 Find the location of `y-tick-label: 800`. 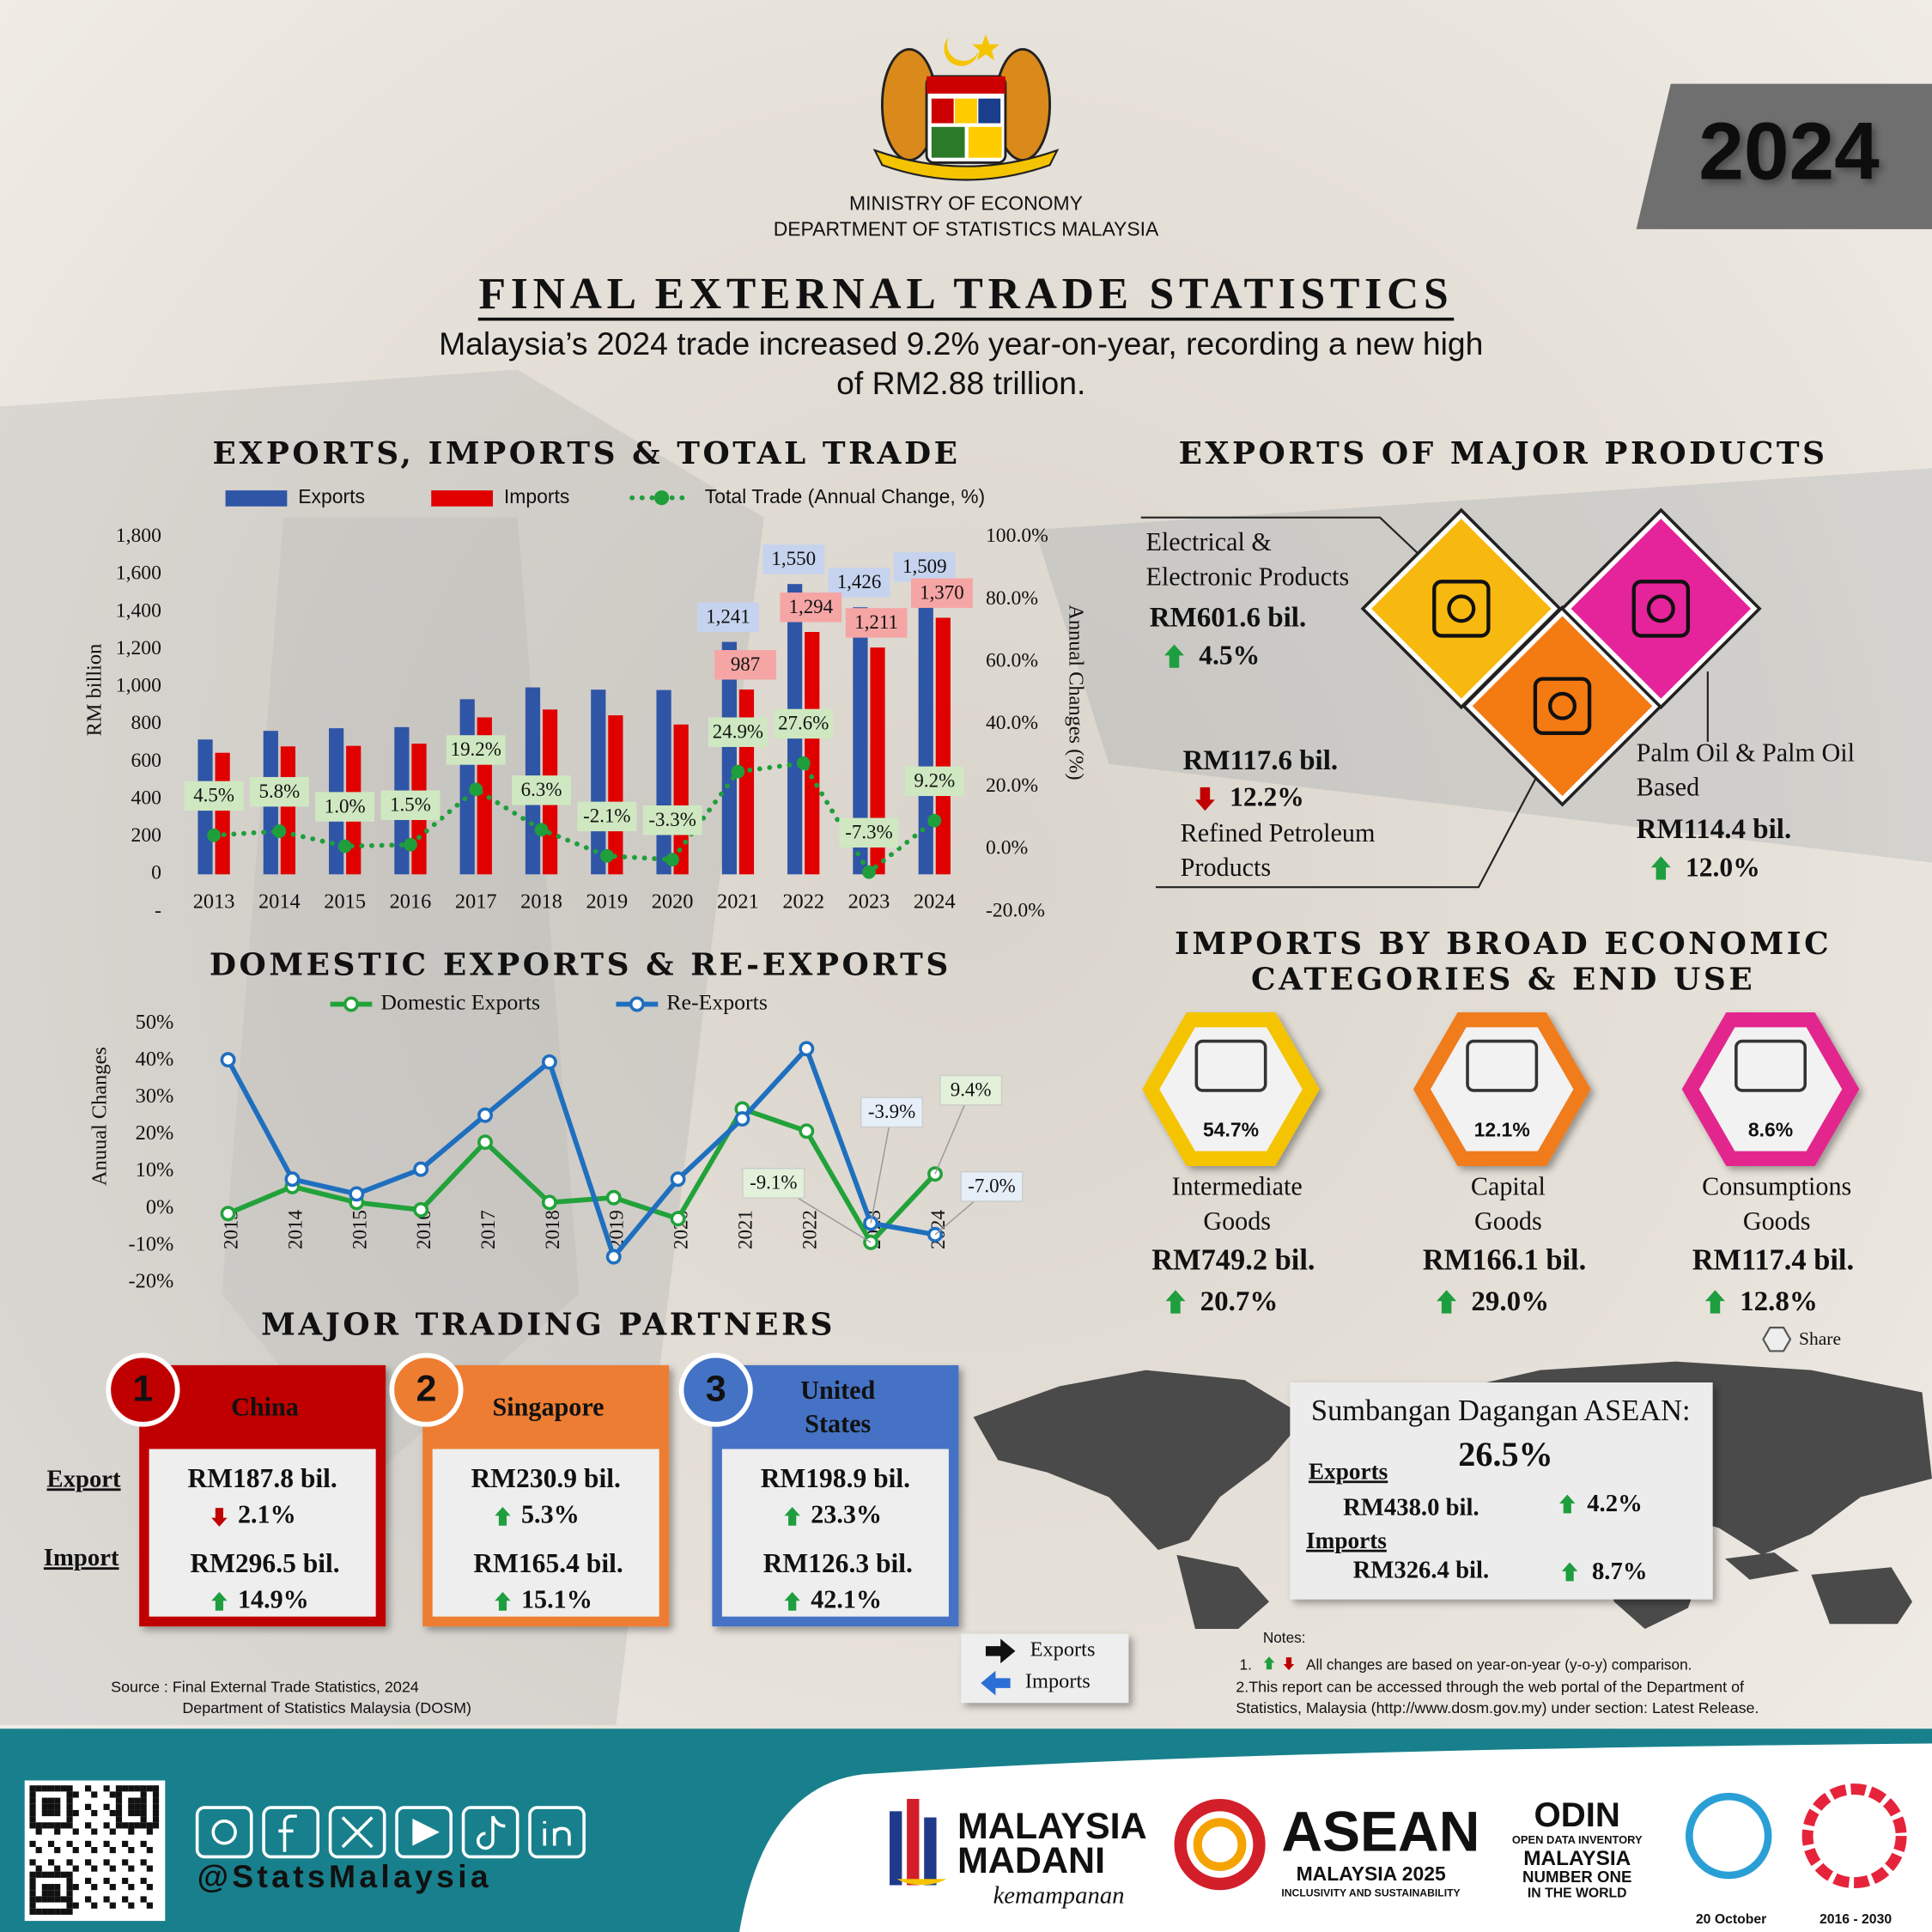

y-tick-label: 800 is located at coordinates (146, 723).